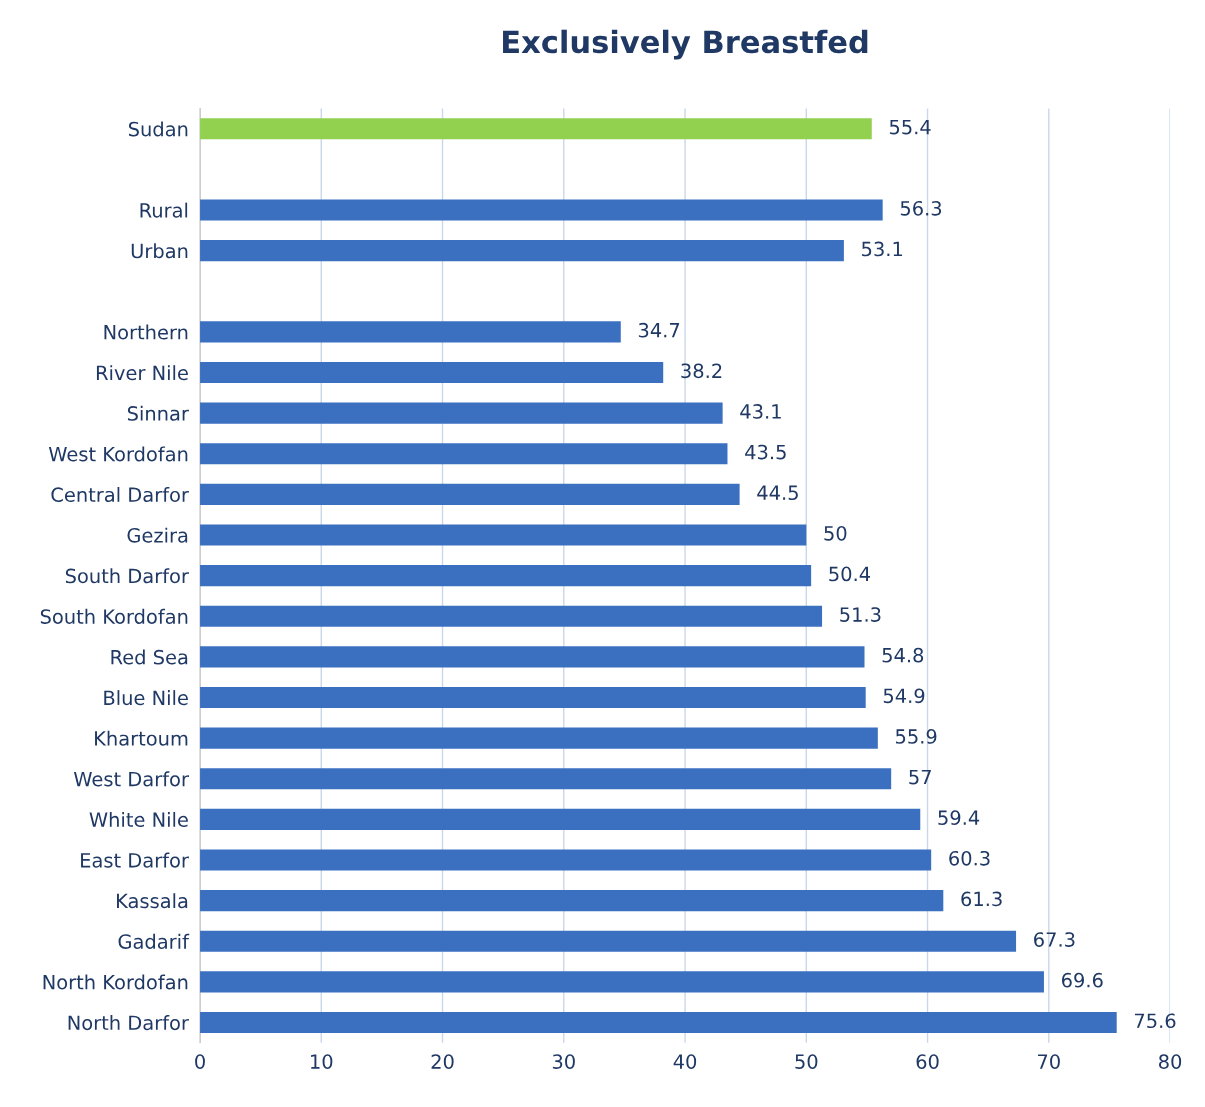  Describe the element at coordinates (442, 1061) in the screenshot. I see `x-tick-label: 20` at that location.